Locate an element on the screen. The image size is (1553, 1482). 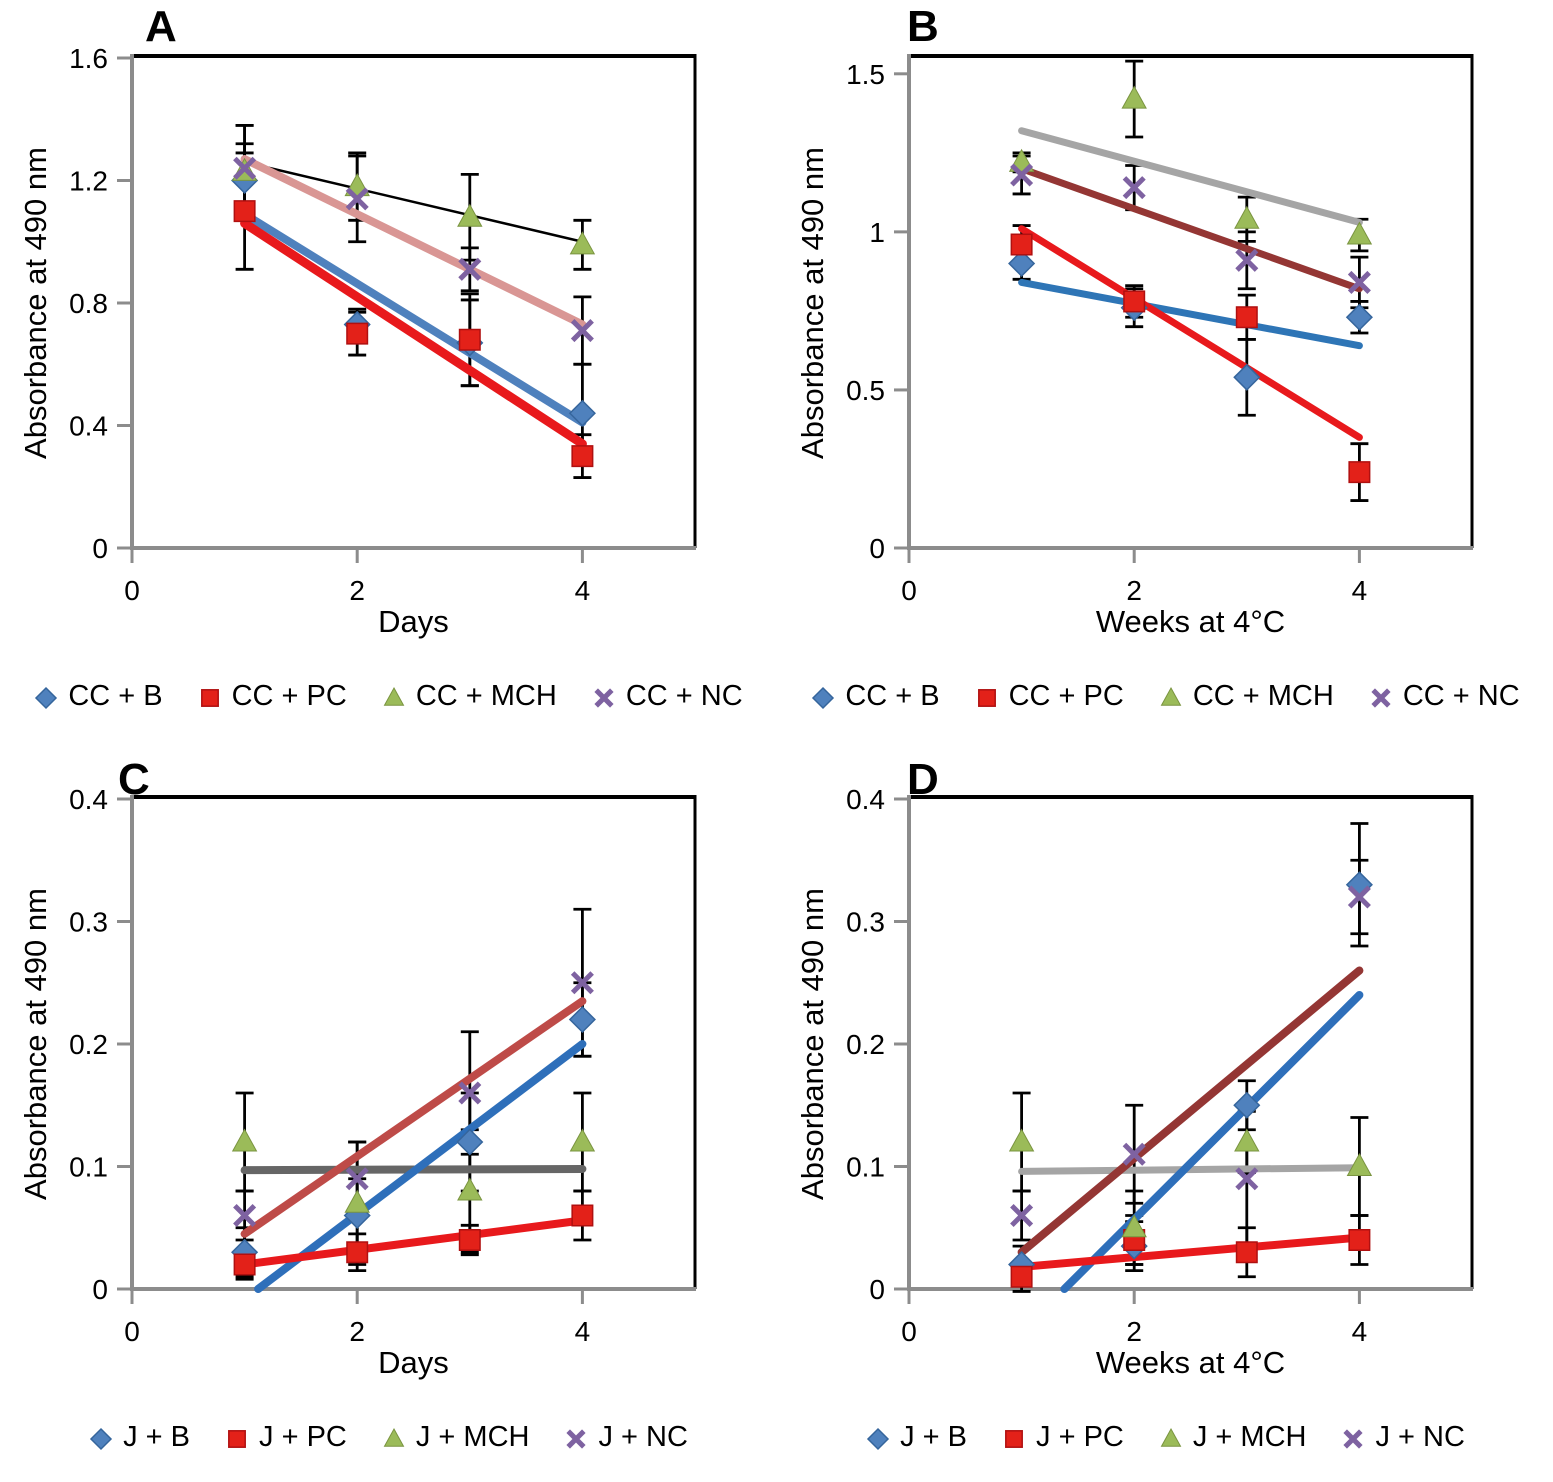
y-tick-label: 0.5 is located at coordinates (865, 390).